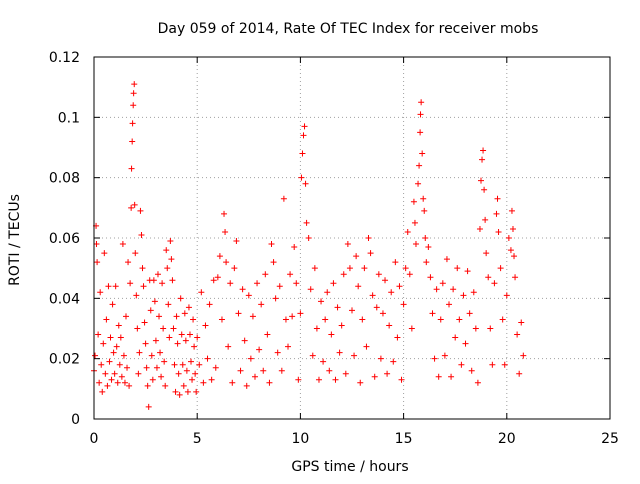  I want to click on y-tick-label: 0, so click(75, 420).